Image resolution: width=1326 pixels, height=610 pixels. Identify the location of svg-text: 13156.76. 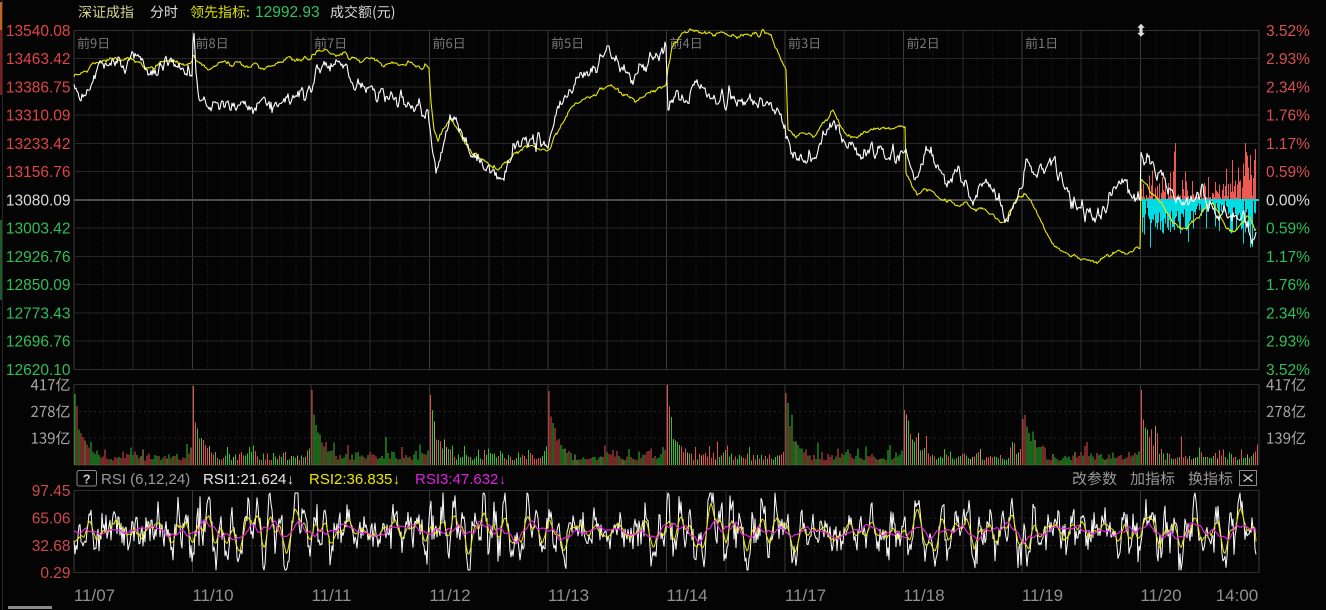
(38, 172).